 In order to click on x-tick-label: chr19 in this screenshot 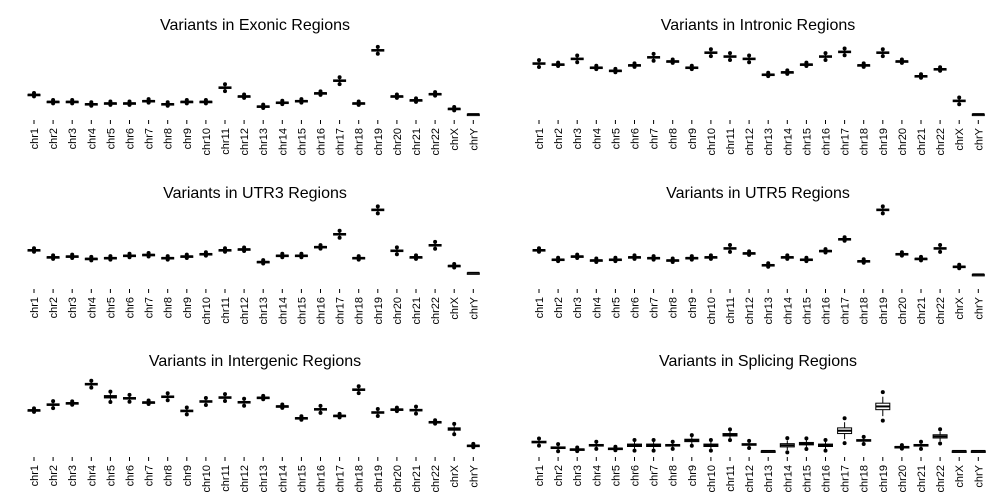, I will do `click(884, 479)`.